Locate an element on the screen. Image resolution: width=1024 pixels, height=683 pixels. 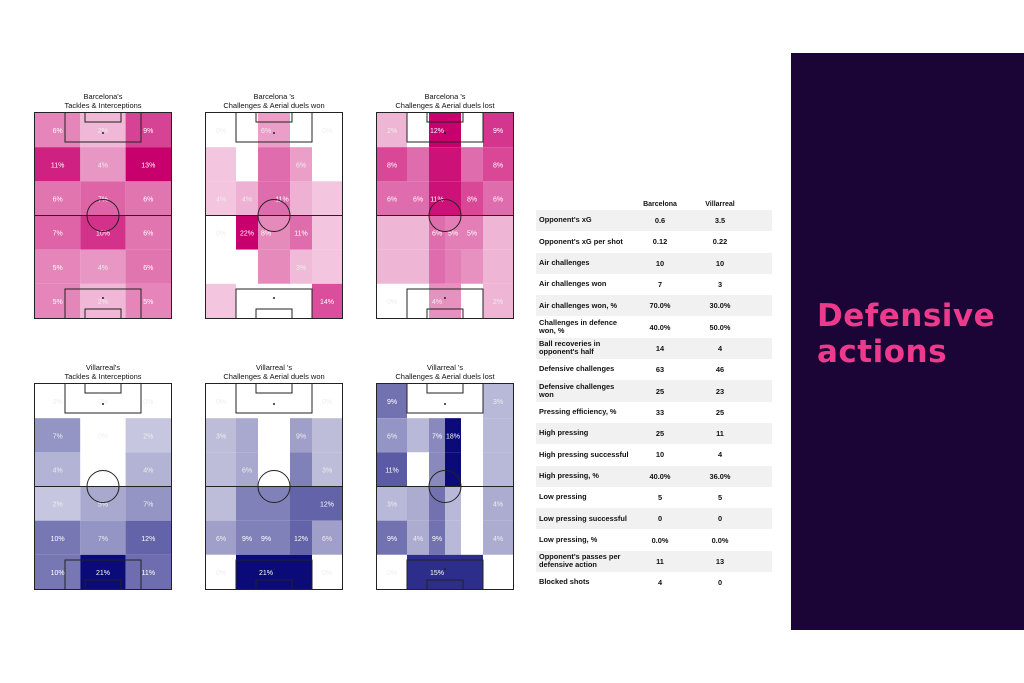
stat-label: High pressing successful is located at coordinates (584, 454).